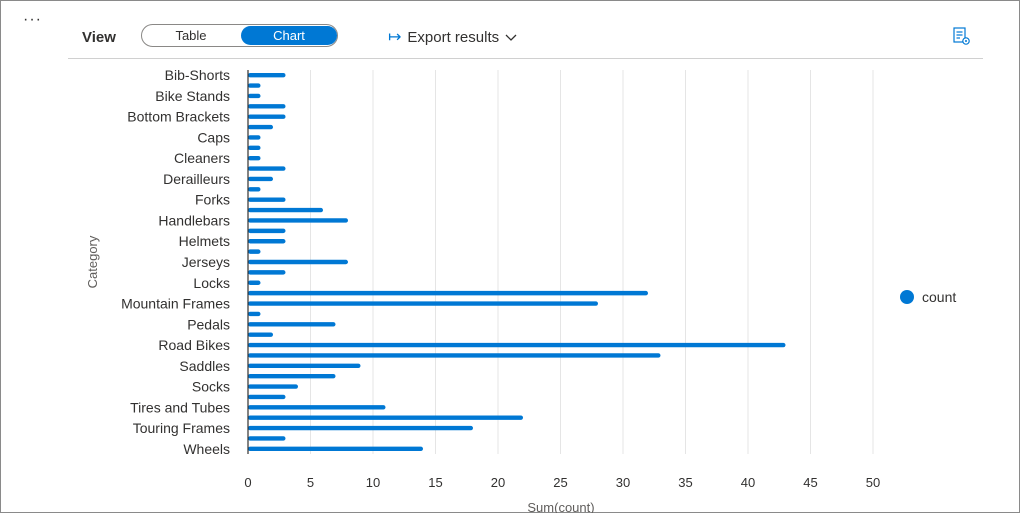 The height and width of the screenshot is (513, 1020). Describe the element at coordinates (373, 482) in the screenshot. I see `x-tick-label: 10` at that location.